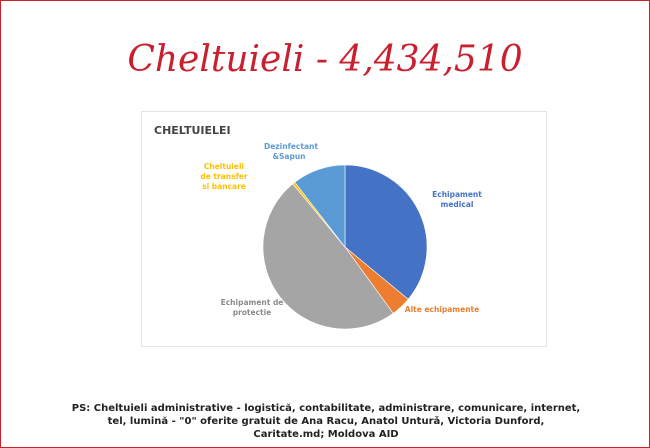  What do you see at coordinates (457, 199) in the screenshot?
I see `slice-label: Echipament medical` at bounding box center [457, 199].